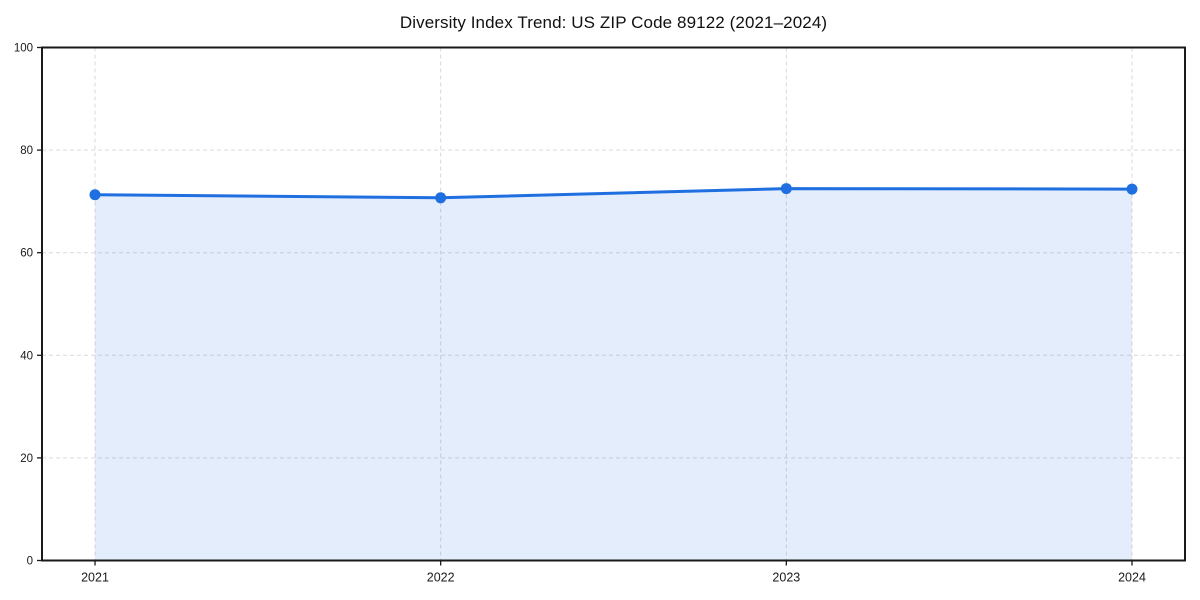 The width and height of the screenshot is (1200, 600). I want to click on x-tick-label: 2023, so click(786, 578).